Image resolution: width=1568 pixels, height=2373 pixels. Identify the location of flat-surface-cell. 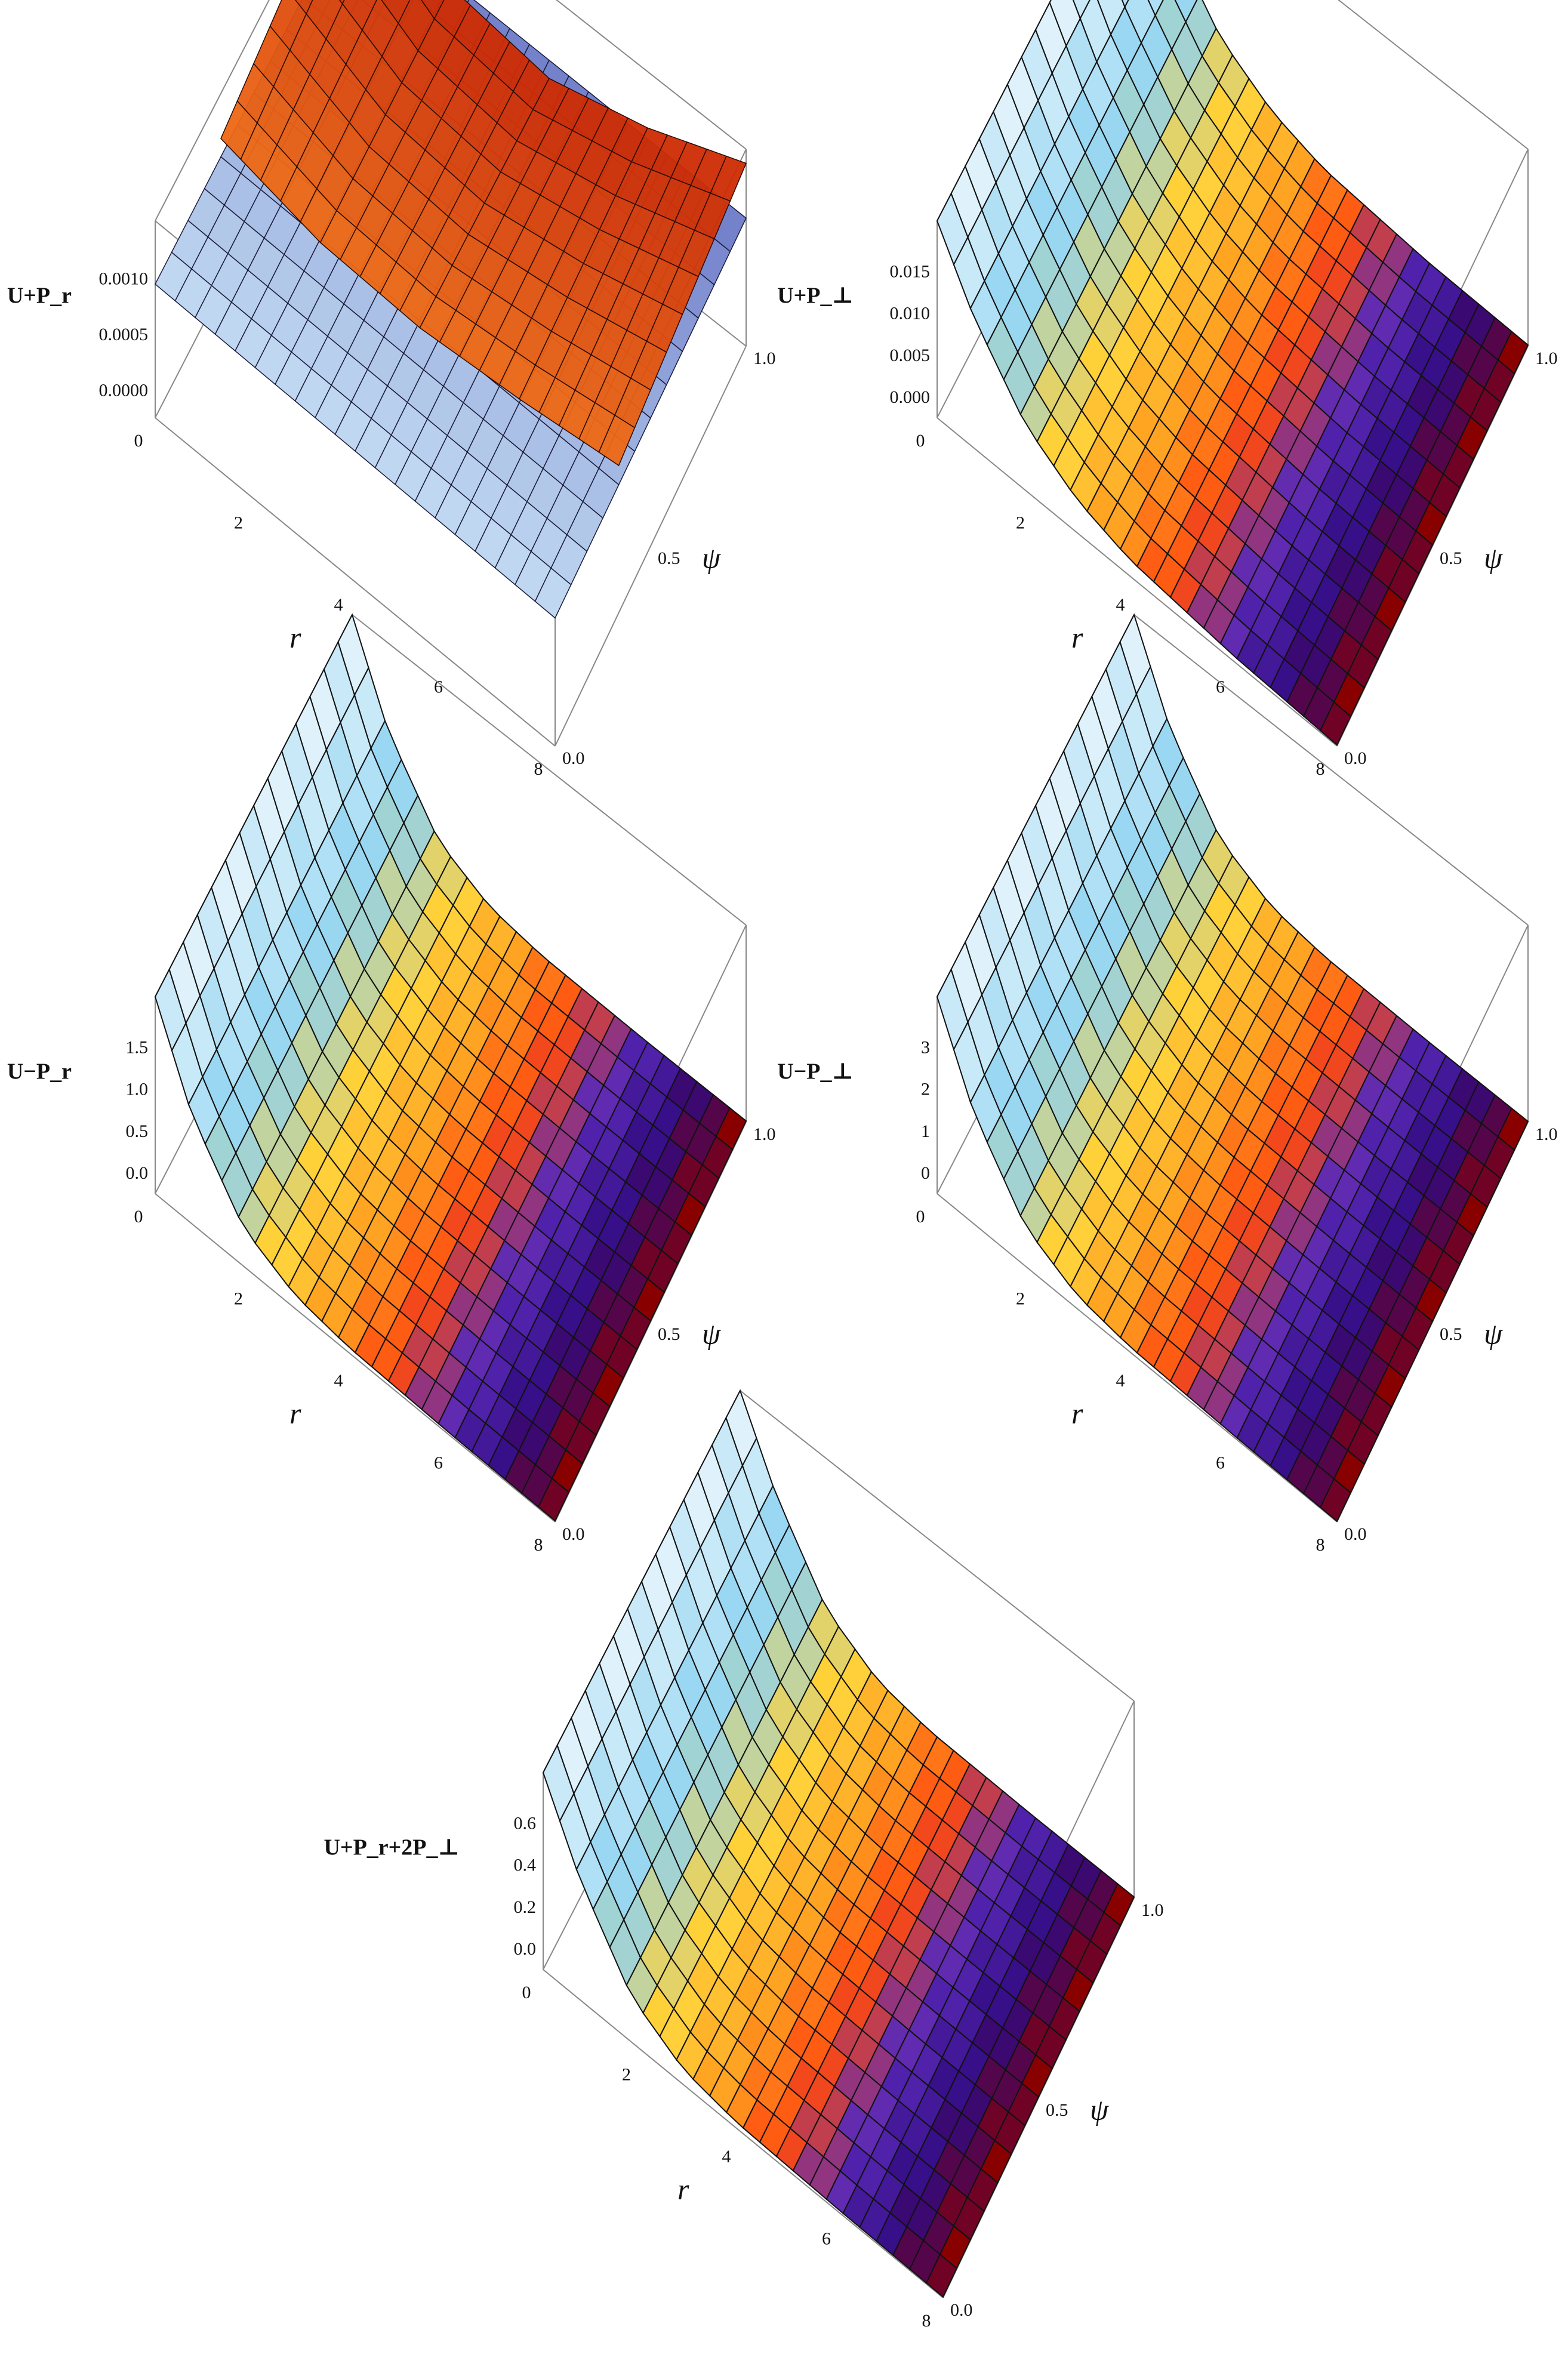
(553, 593).